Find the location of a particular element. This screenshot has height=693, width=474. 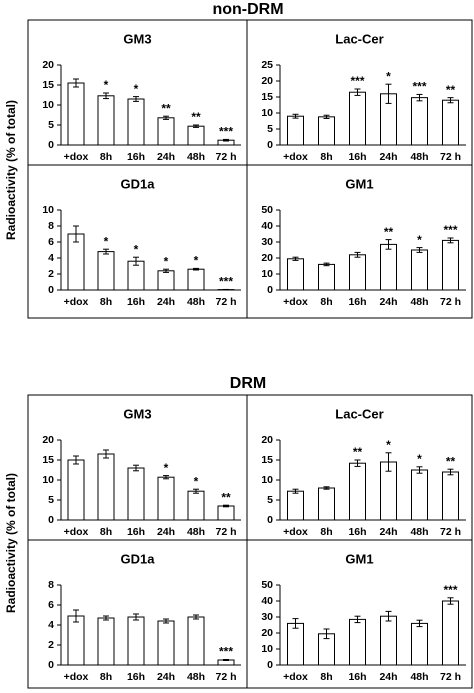

y-tick-label: 30 is located at coordinates (267, 242).